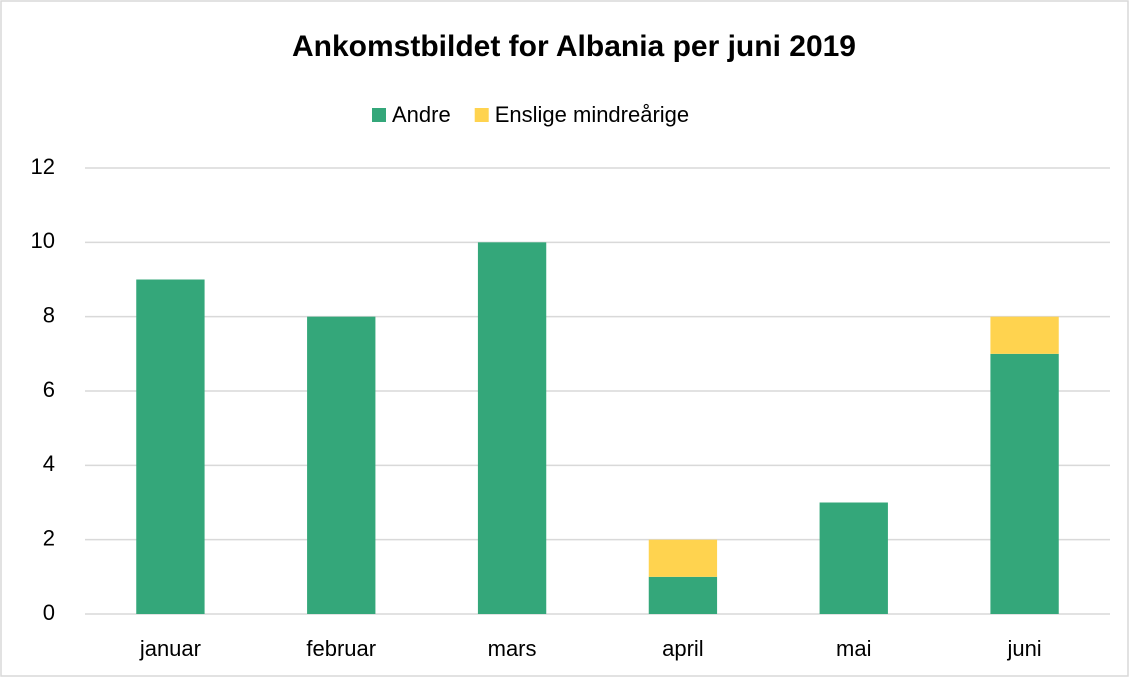 The image size is (1129, 677). Describe the element at coordinates (1023, 648) in the screenshot. I see `x-tick-label: juni` at that location.